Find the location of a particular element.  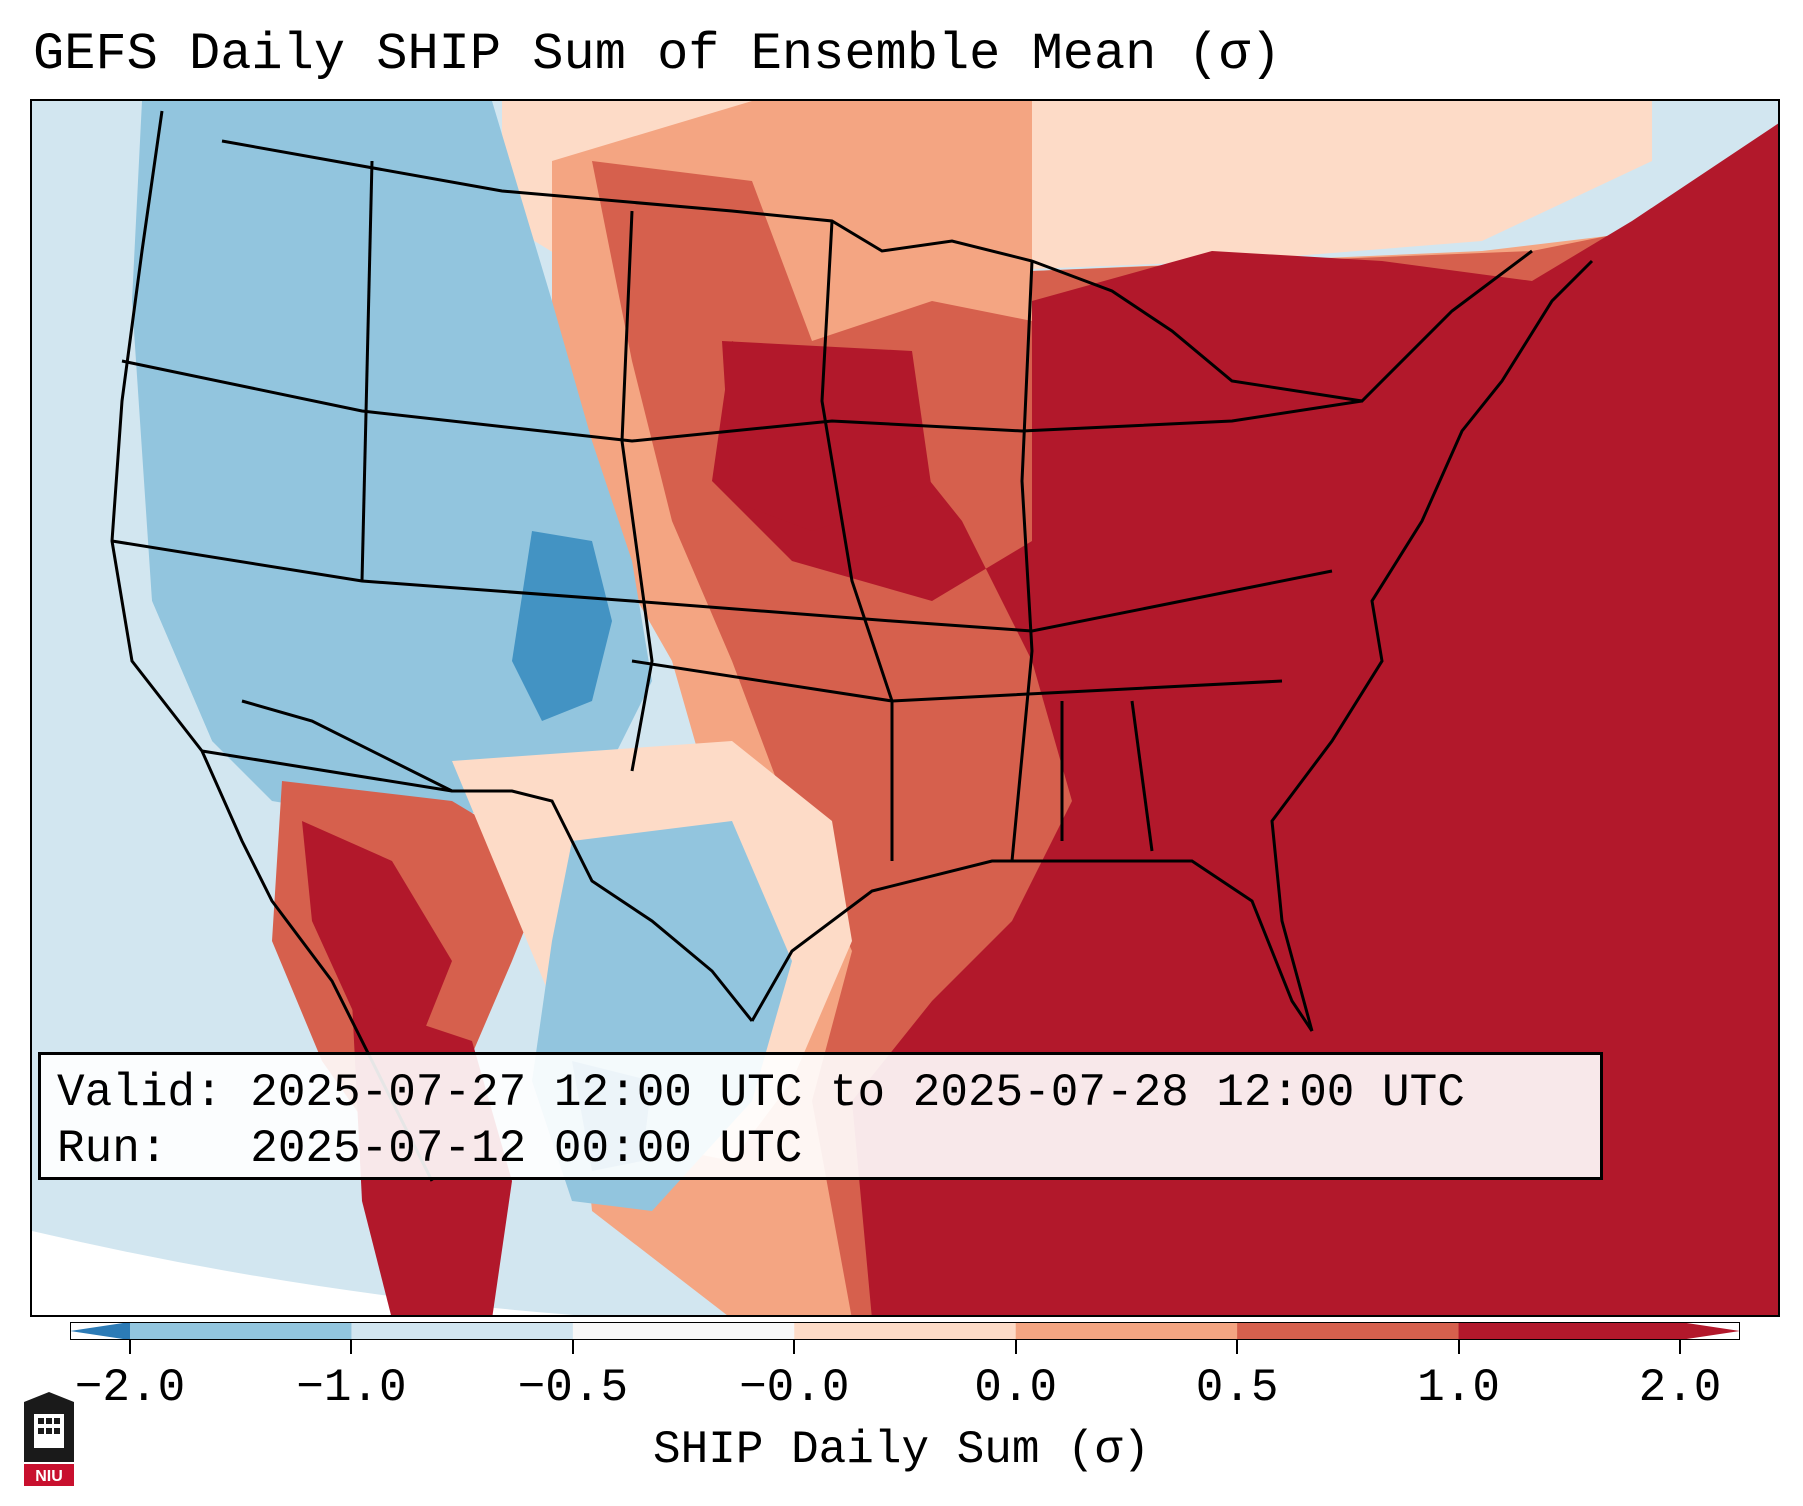

colorbar is located at coordinates (905, 1331).